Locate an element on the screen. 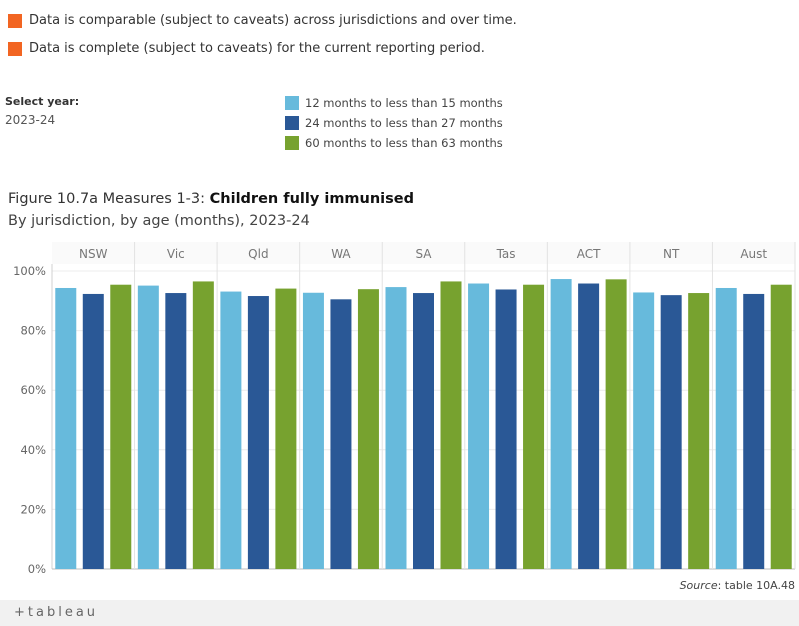 This screenshot has height=626, width=799. category-label: Tas is located at coordinates (506, 254).